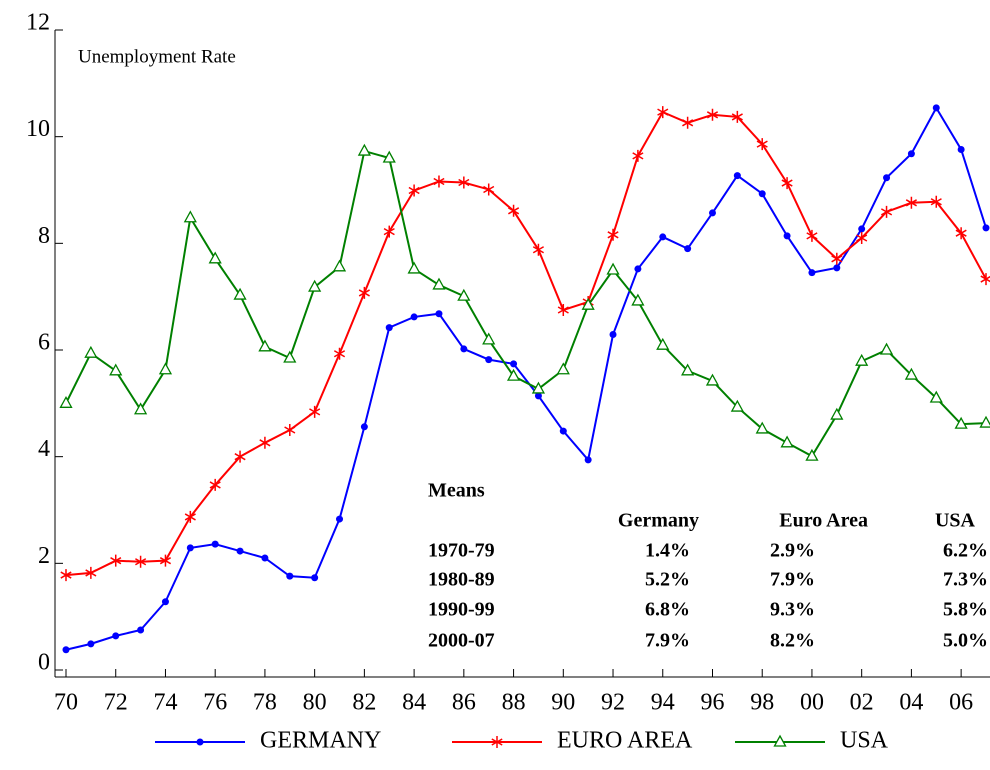  Describe the element at coordinates (864, 741) in the screenshot. I see `legend-label: USA` at that location.